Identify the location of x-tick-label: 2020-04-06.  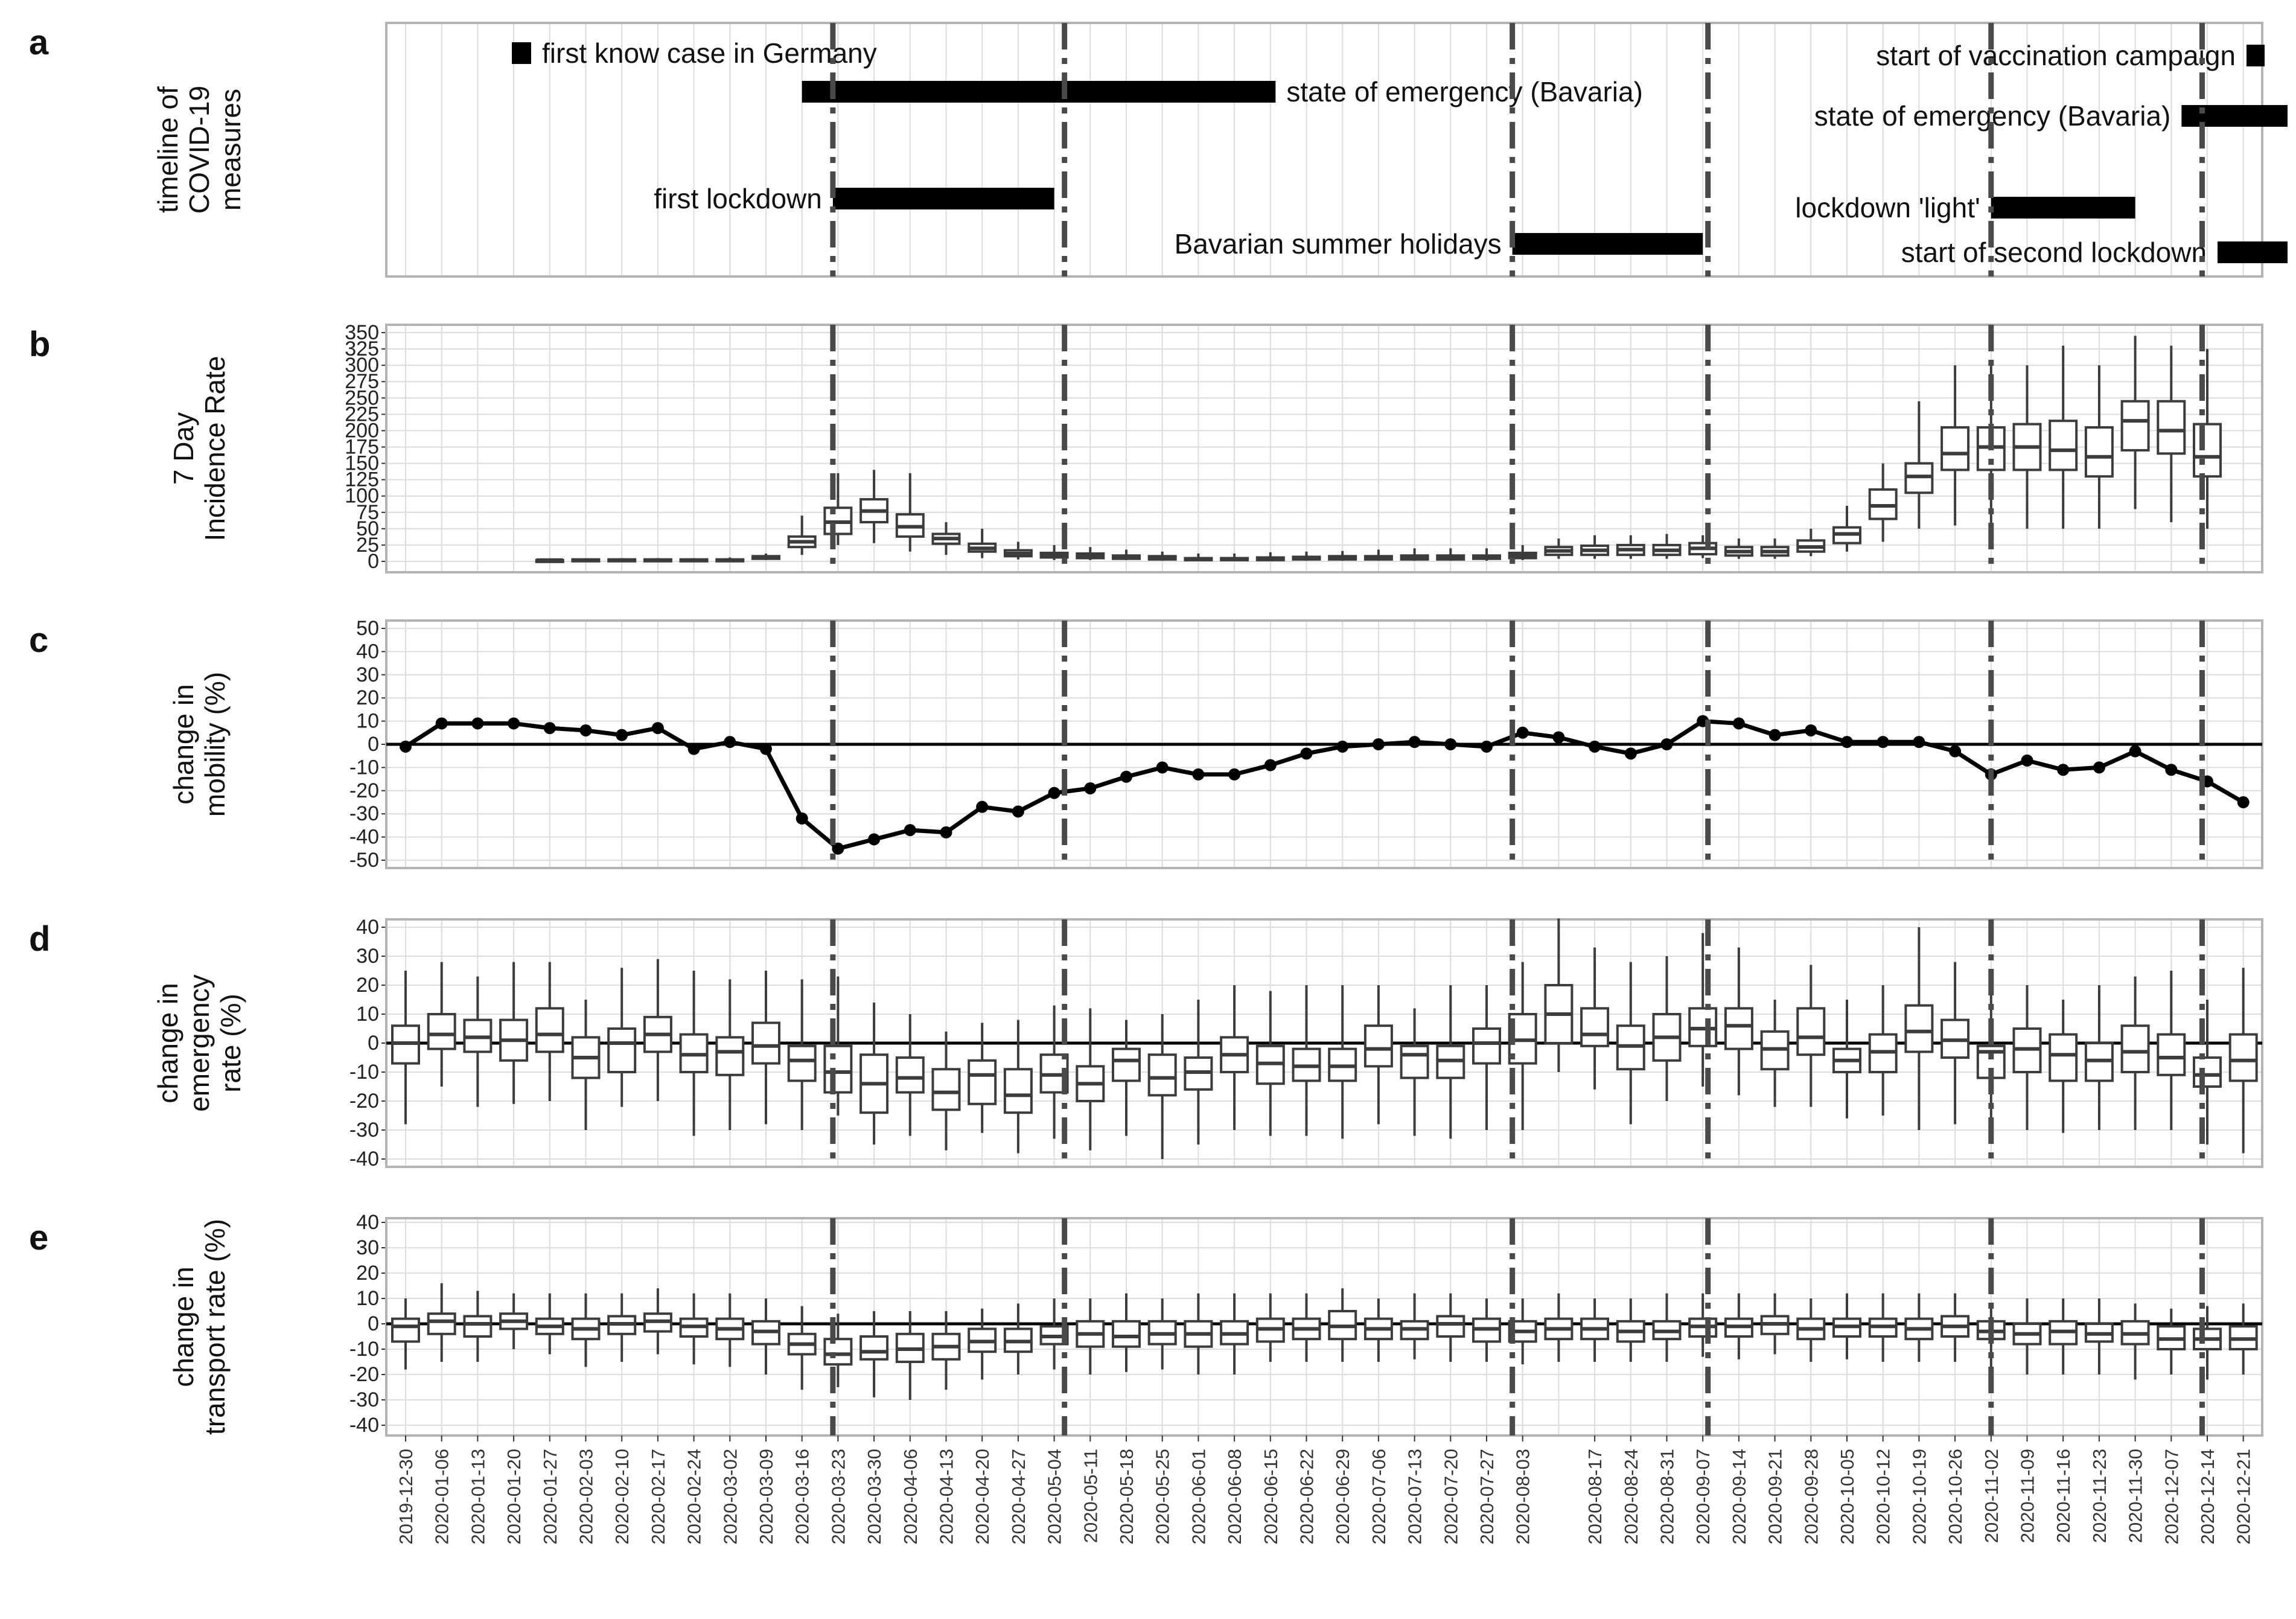
(910, 1497).